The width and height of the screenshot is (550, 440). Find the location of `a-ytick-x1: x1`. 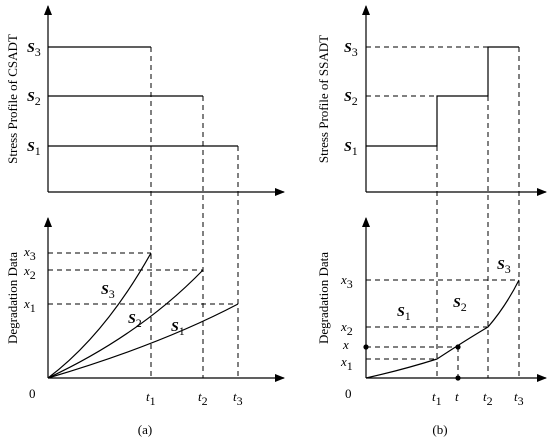

a-ytick-x1: x1 is located at coordinates (29, 305).